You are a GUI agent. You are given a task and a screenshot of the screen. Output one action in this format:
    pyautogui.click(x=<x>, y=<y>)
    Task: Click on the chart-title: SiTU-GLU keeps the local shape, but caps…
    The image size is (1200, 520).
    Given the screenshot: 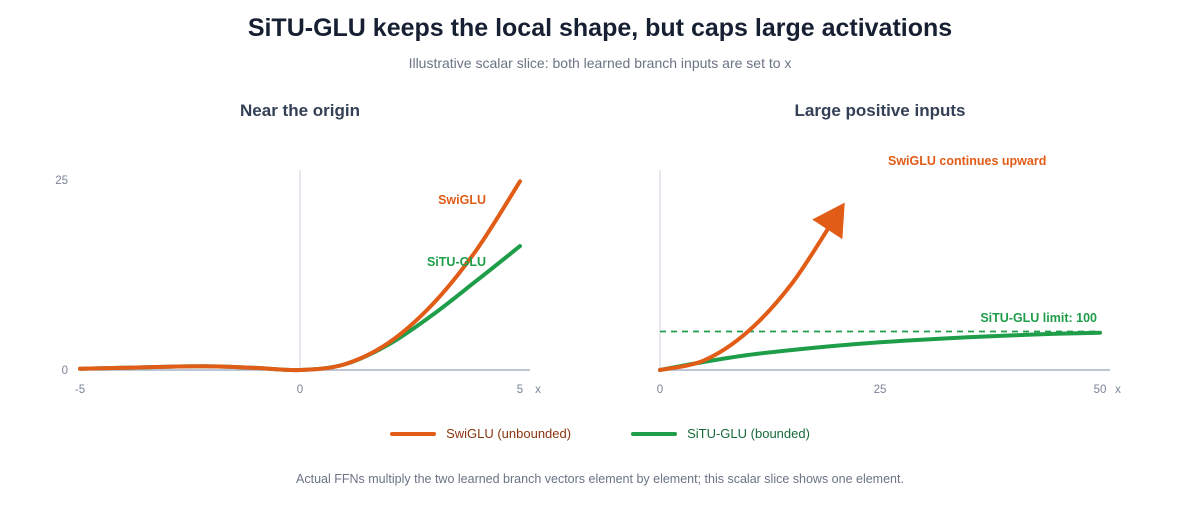 What is the action you would take?
    pyautogui.click(x=600, y=28)
    